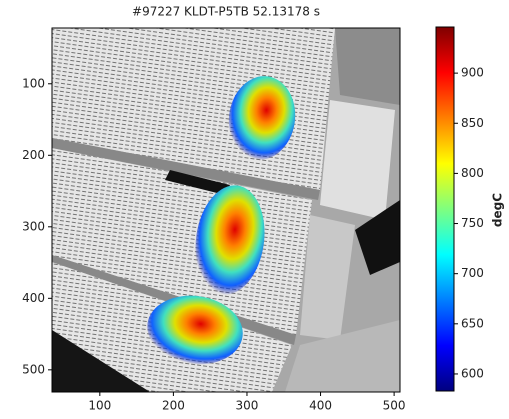 The height and width of the screenshot is (419, 509). I want to click on colorbar-label: degC, so click(498, 210).